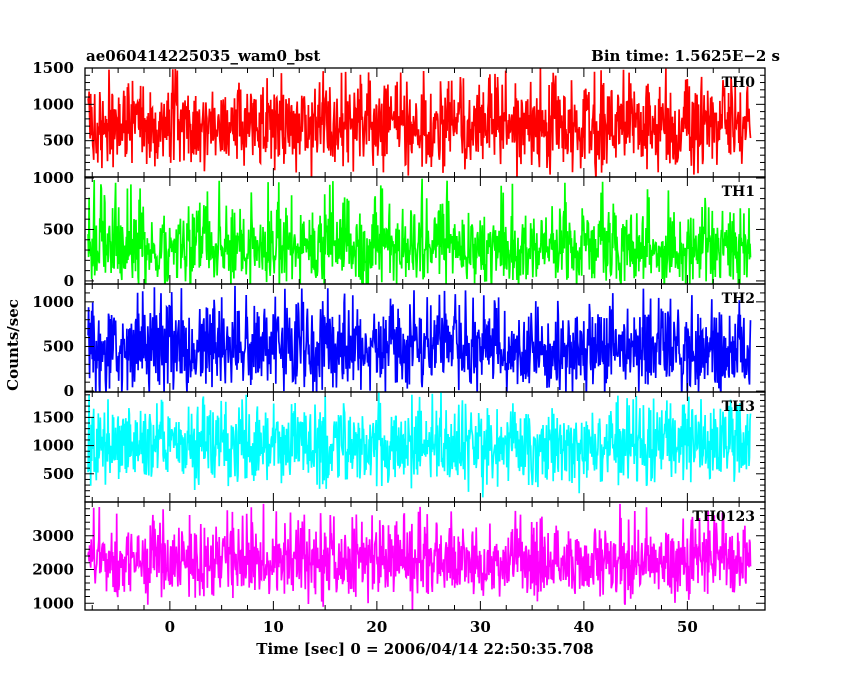 The image size is (850, 680). Describe the element at coordinates (738, 192) in the screenshot. I see `panel-label-th1: TH1` at that location.